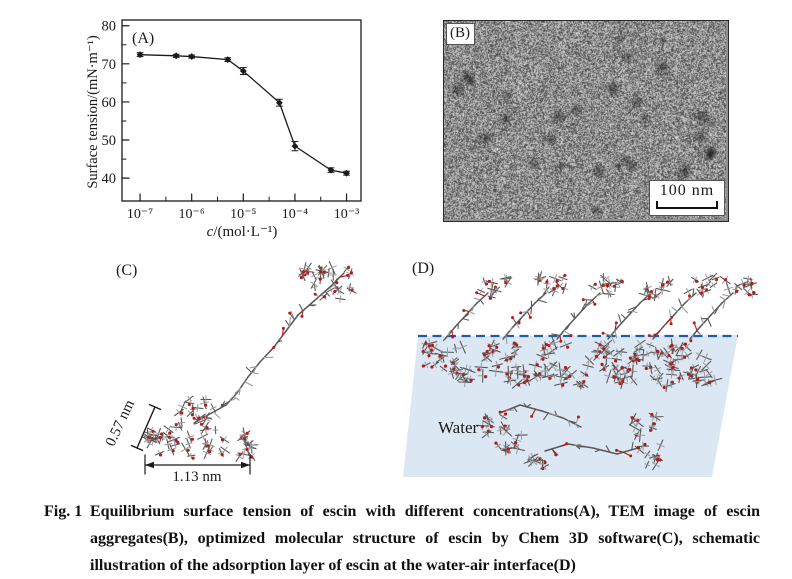 The image size is (792, 579). I want to click on svg-text: 40, so click(109, 179).